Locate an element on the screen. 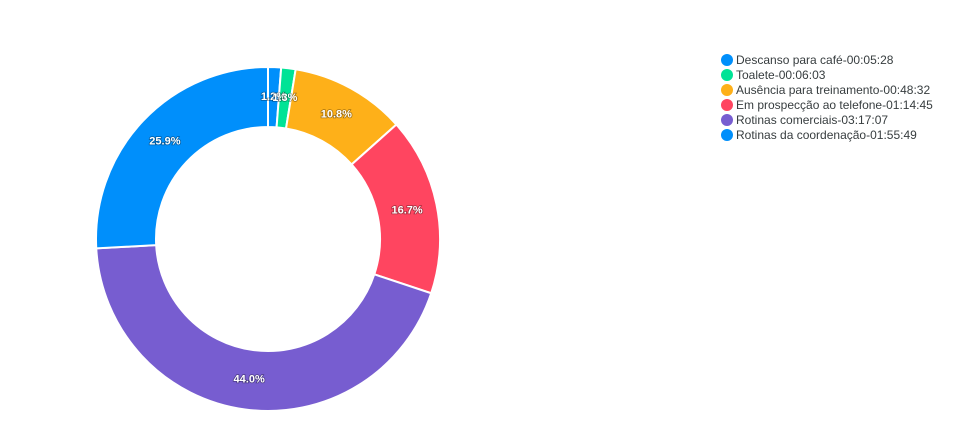  legend-item: Toalete - 00:06:03 is located at coordinates (827, 74).